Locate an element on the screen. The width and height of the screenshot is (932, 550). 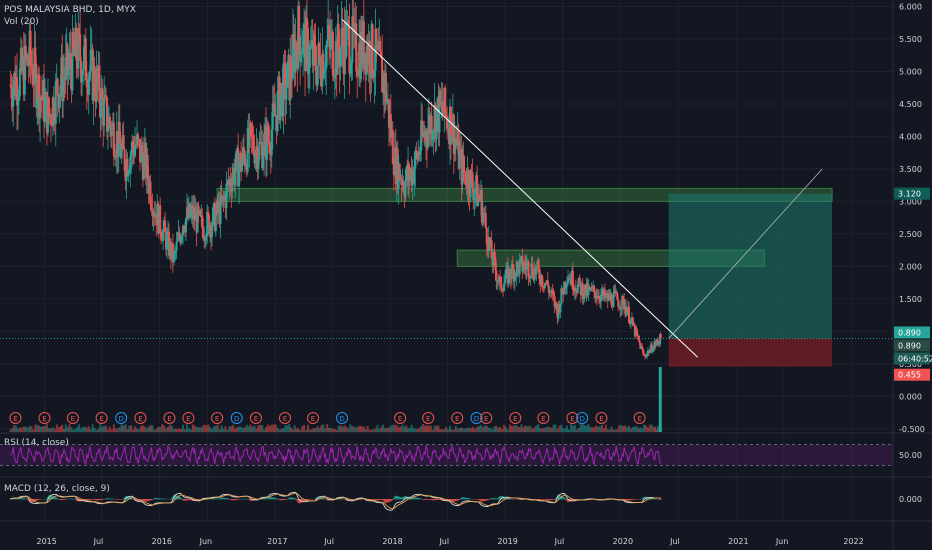
dividend-marker is located at coordinates (476, 418).